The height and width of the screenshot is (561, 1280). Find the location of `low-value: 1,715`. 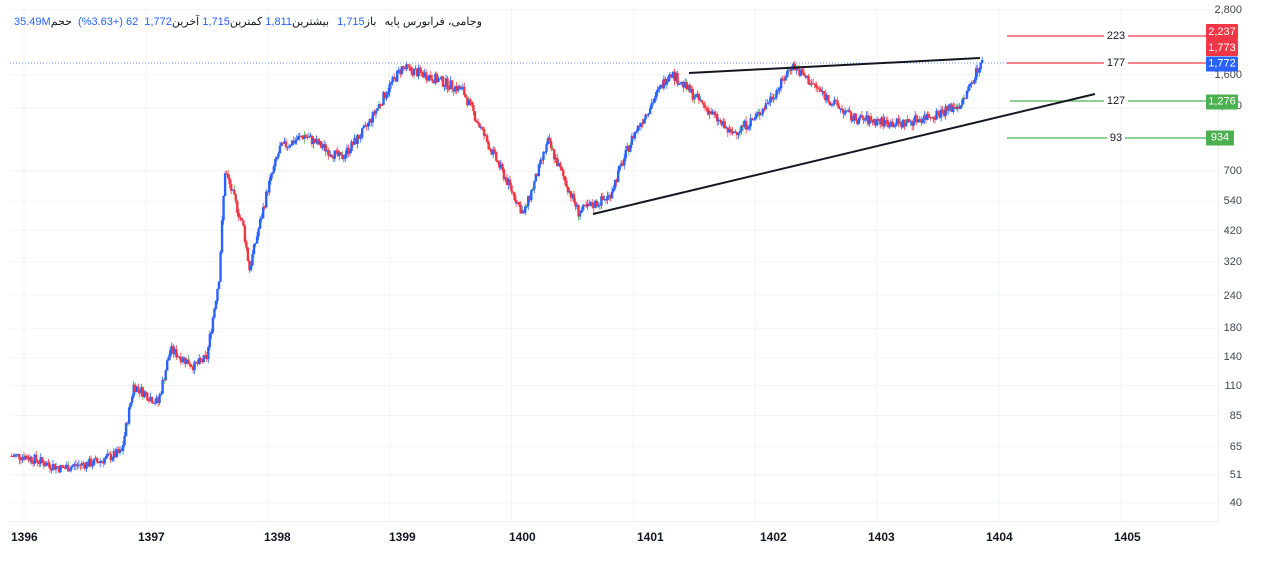

low-value: 1,715 is located at coordinates (216, 22).